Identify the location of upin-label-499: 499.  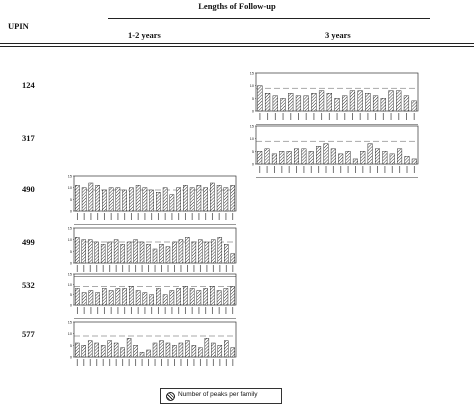
(28, 242).